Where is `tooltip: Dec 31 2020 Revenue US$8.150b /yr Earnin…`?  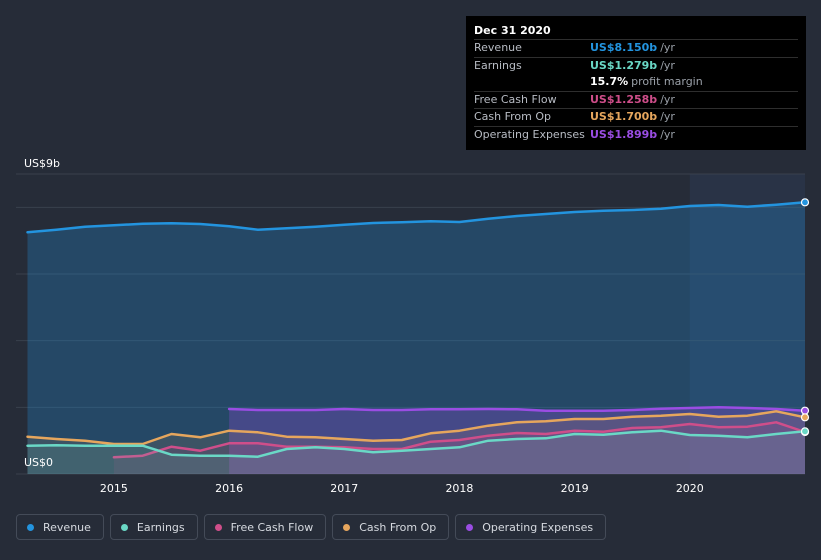
tooltip: Dec 31 2020 Revenue US$8.150b /yr Earnin… is located at coordinates (636, 83).